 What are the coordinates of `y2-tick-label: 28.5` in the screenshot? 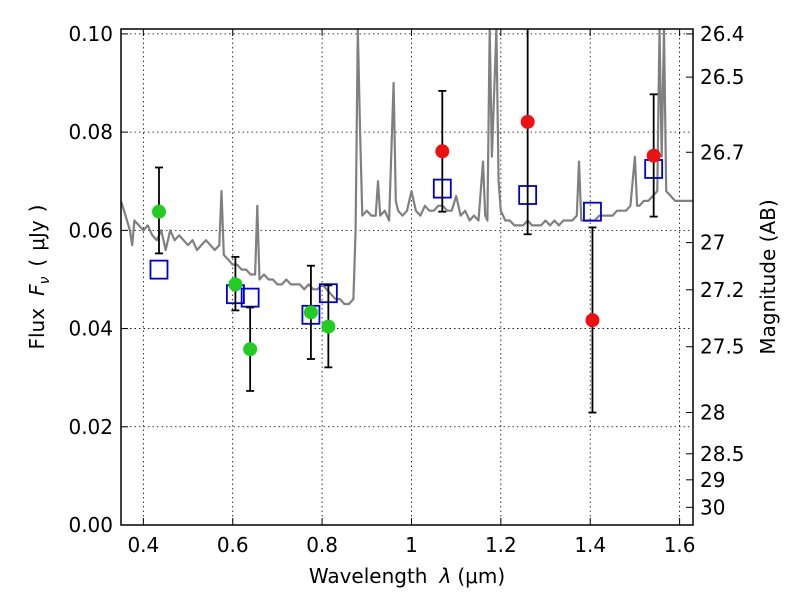 It's located at (722, 454).